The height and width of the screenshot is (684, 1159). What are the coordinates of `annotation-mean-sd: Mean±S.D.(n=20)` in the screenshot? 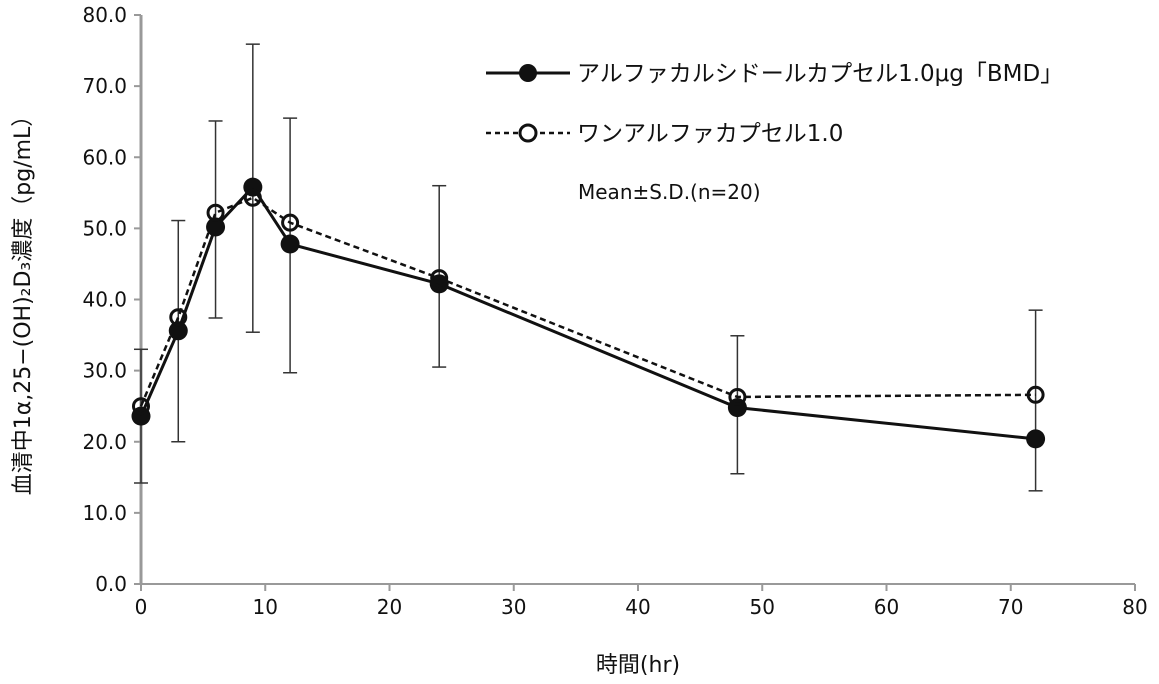 It's located at (669, 192).